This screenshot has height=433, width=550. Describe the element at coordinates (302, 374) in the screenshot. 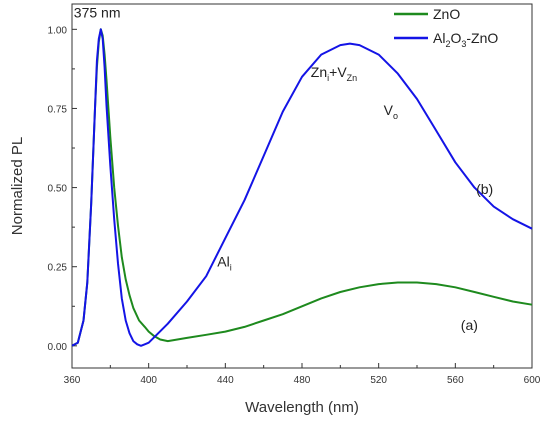

I see `x-axis-ticks: 360 400 440 480 520 560 600` at that location.